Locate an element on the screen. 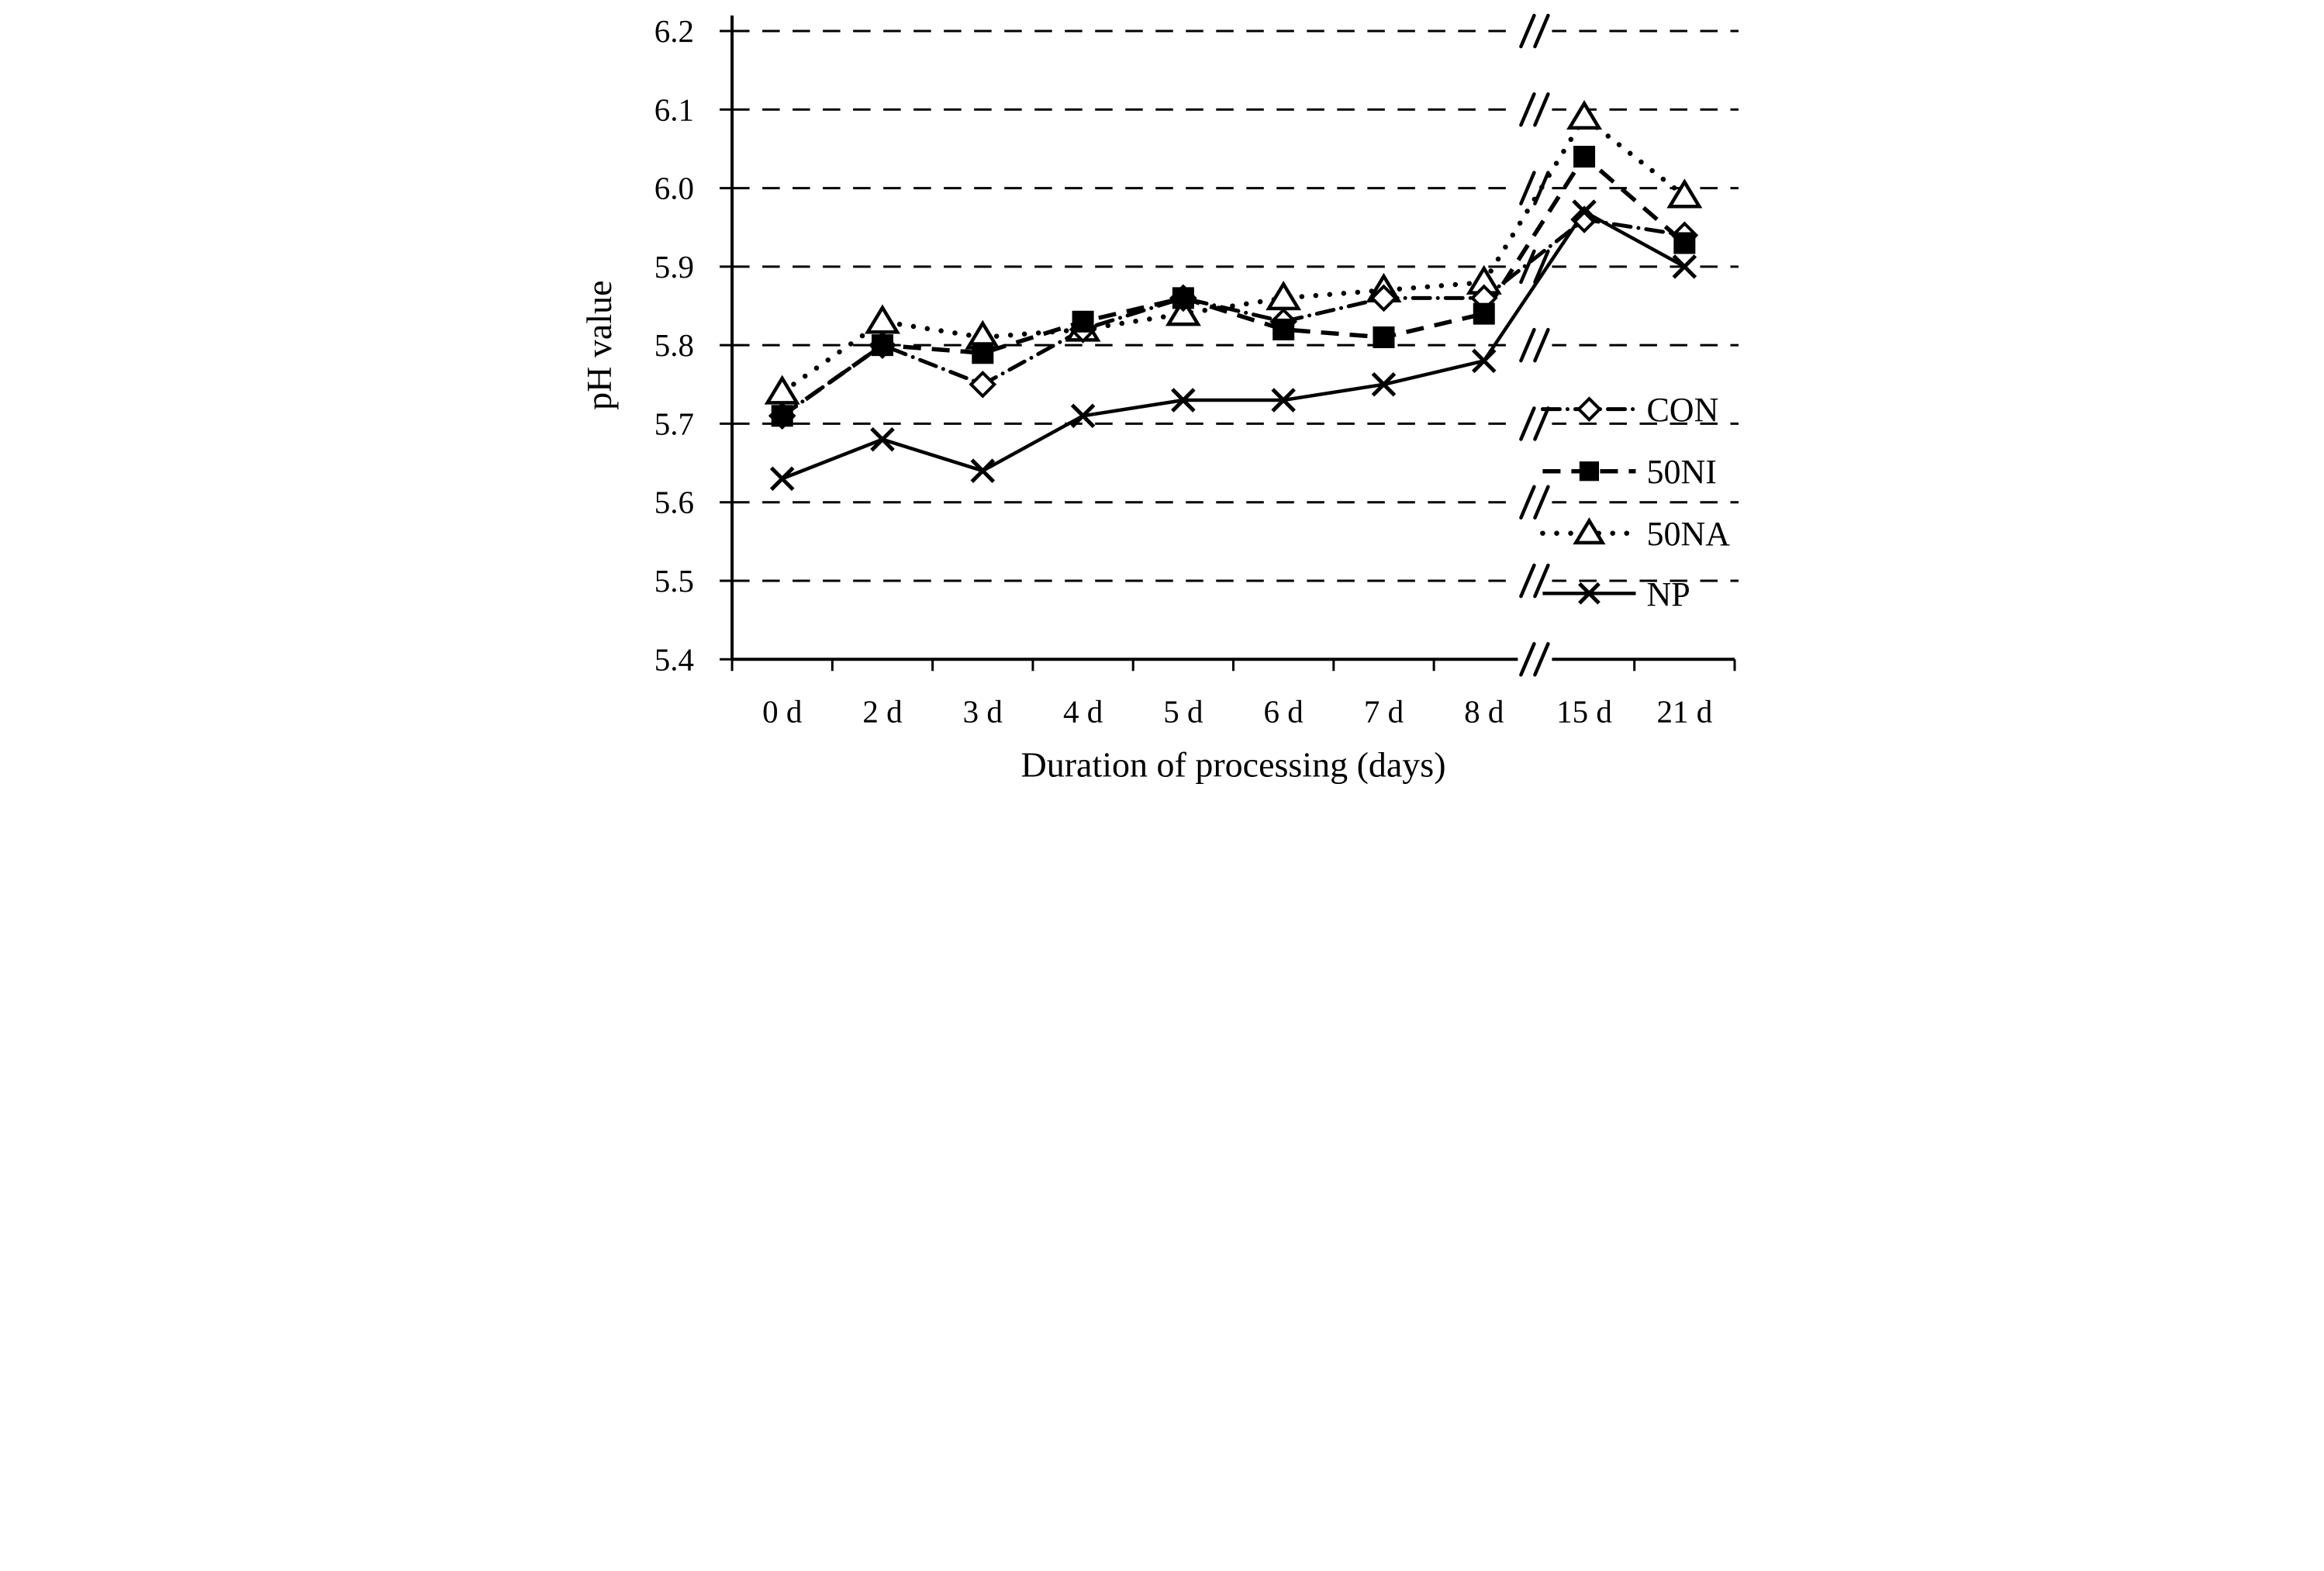  marker-np-3-d is located at coordinates (983, 470).